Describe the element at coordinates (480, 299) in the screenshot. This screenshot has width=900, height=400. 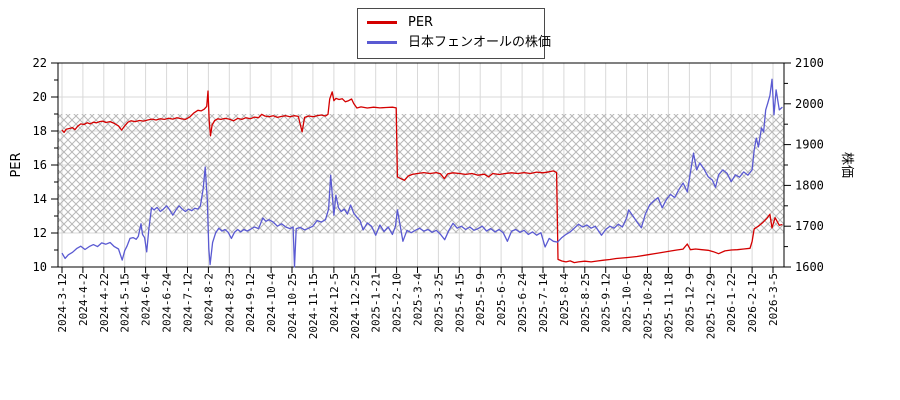
I see `x-tick-label: 2025-5-9` at that location.